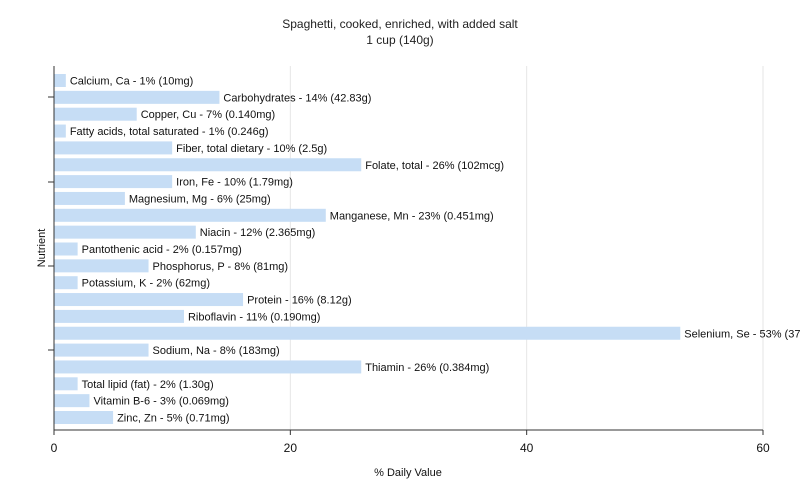 Image resolution: width=800 pixels, height=500 pixels. I want to click on bar-label: Protein - 16% (8.12g), so click(299, 301).